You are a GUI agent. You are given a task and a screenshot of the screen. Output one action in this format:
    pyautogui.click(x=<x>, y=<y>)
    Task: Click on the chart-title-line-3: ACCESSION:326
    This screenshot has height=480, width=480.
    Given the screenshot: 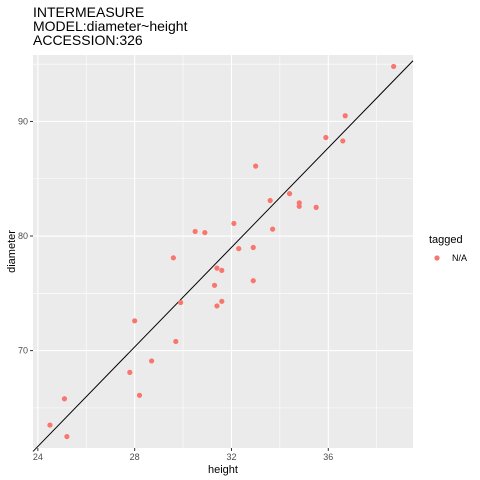 What is the action you would take?
    pyautogui.click(x=88, y=40)
    